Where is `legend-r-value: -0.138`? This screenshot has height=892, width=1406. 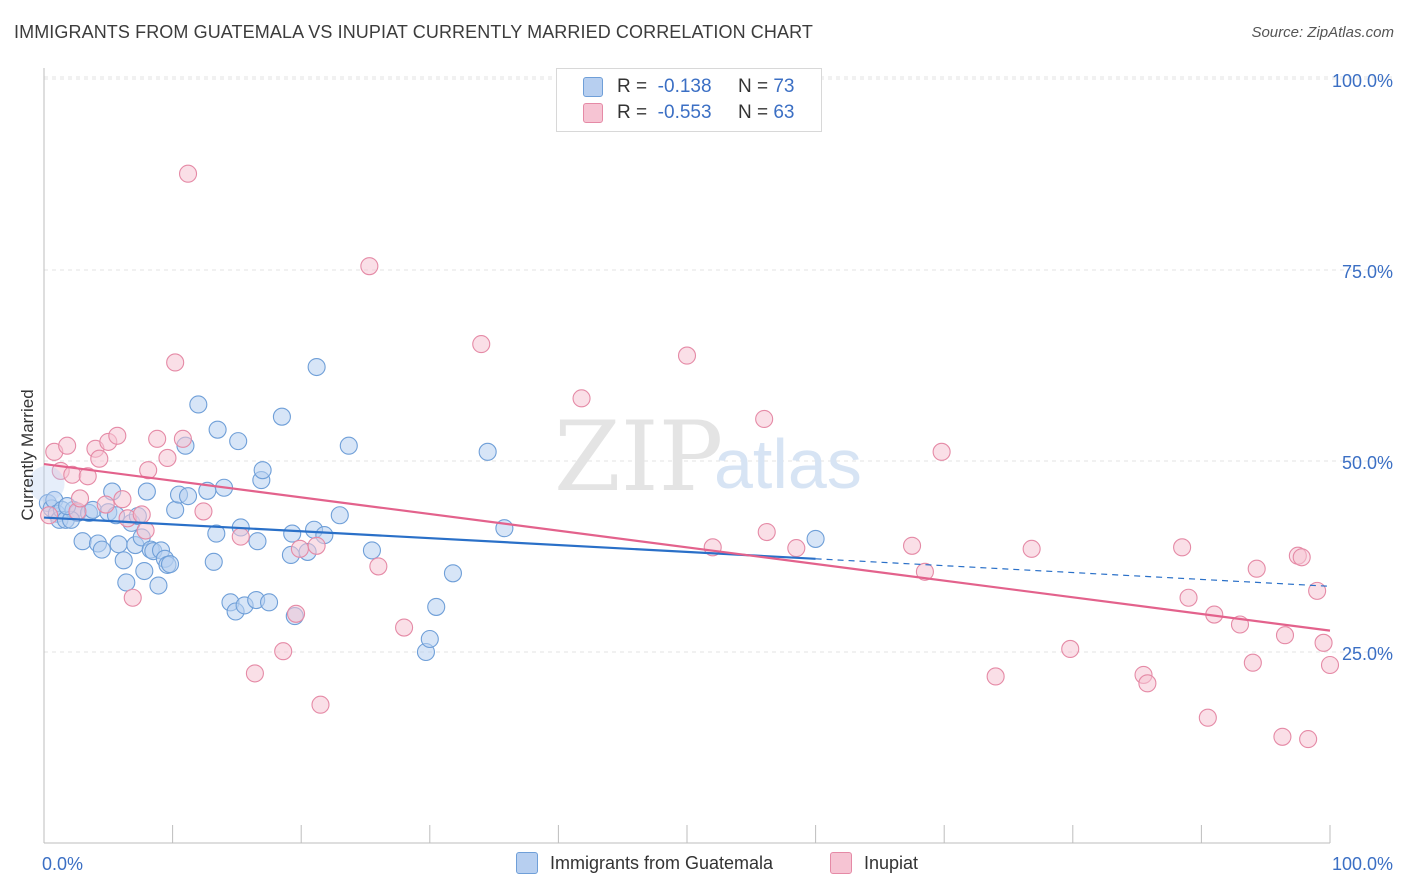 legend-r-value: -0.138 is located at coordinates (684, 86).